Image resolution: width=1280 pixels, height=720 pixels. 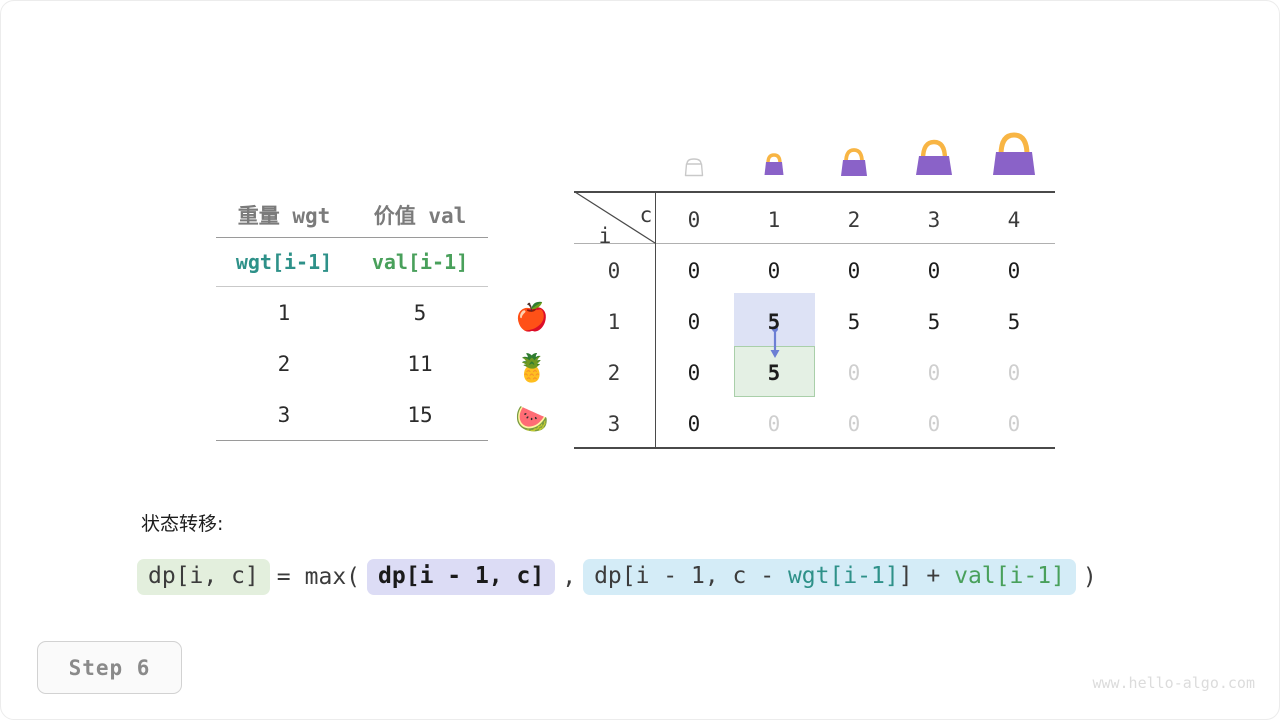 What do you see at coordinates (854, 322) in the screenshot?
I see `dp-cell-1-2: 5` at bounding box center [854, 322].